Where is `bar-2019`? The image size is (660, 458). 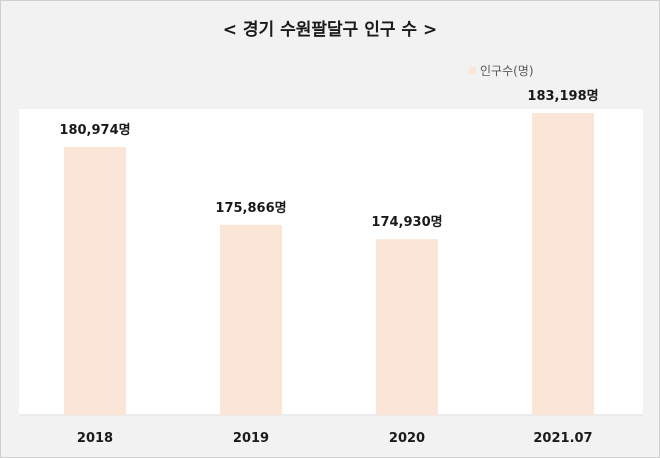 bar-2019 is located at coordinates (251, 319).